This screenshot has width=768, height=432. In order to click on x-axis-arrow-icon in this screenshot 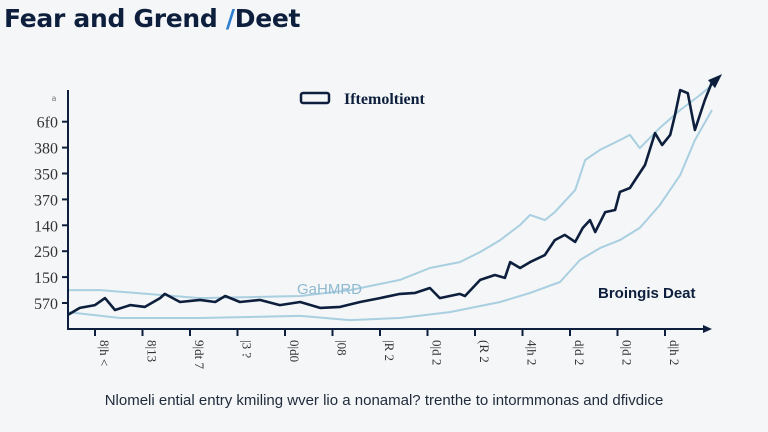, I will do `click(707, 329)`.